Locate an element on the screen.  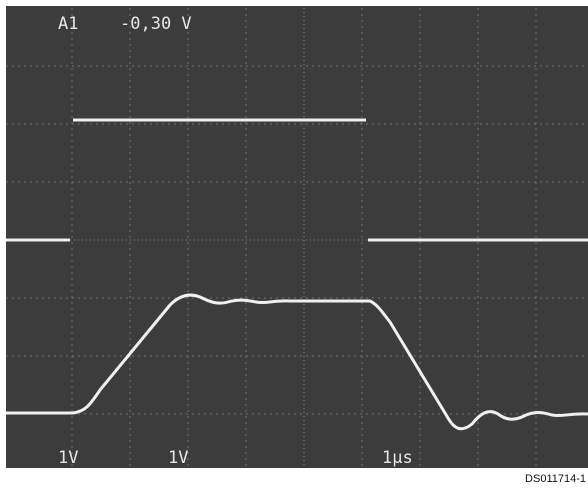
ch1-scale: 1V is located at coordinates (68, 458).